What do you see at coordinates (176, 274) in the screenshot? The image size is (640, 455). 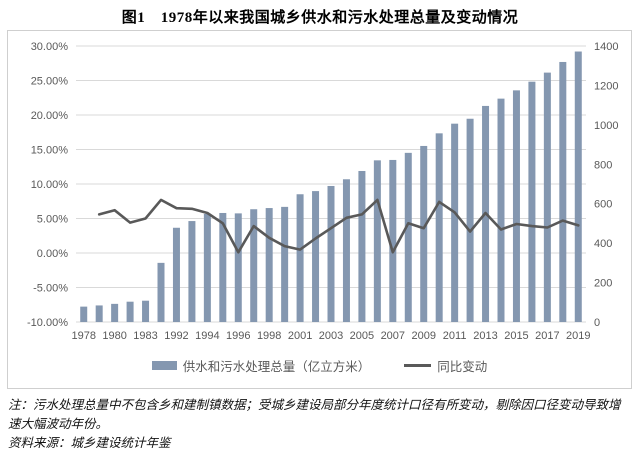 I see `bar-1992` at bounding box center [176, 274].